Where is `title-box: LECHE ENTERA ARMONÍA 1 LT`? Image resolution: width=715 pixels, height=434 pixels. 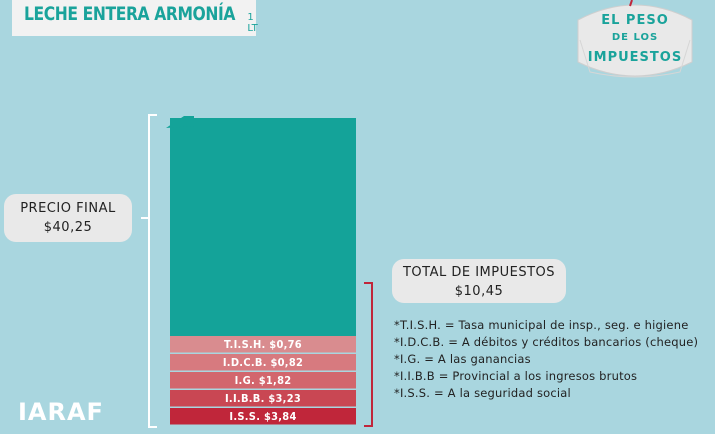
title-box: LECHE ENTERA ARMONÍA 1 LT is located at coordinates (135, 18).